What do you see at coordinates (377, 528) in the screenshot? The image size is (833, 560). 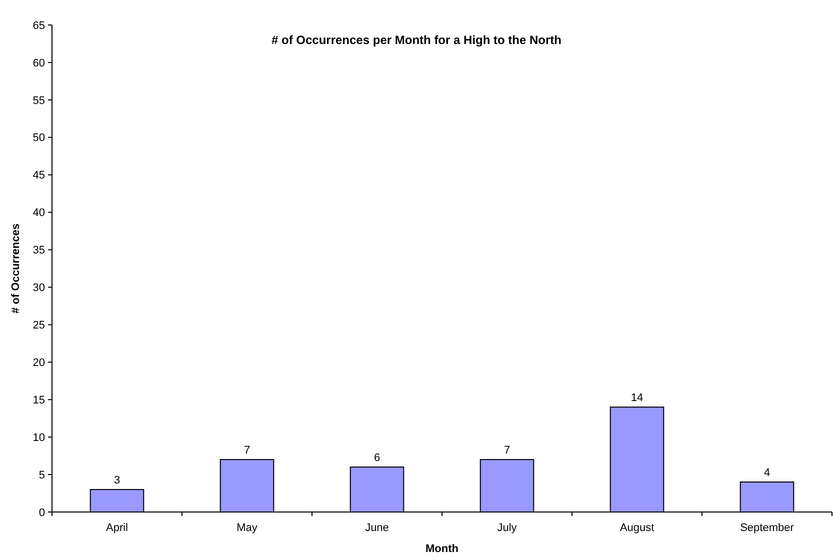 I see `x-tick-label: June` at bounding box center [377, 528].